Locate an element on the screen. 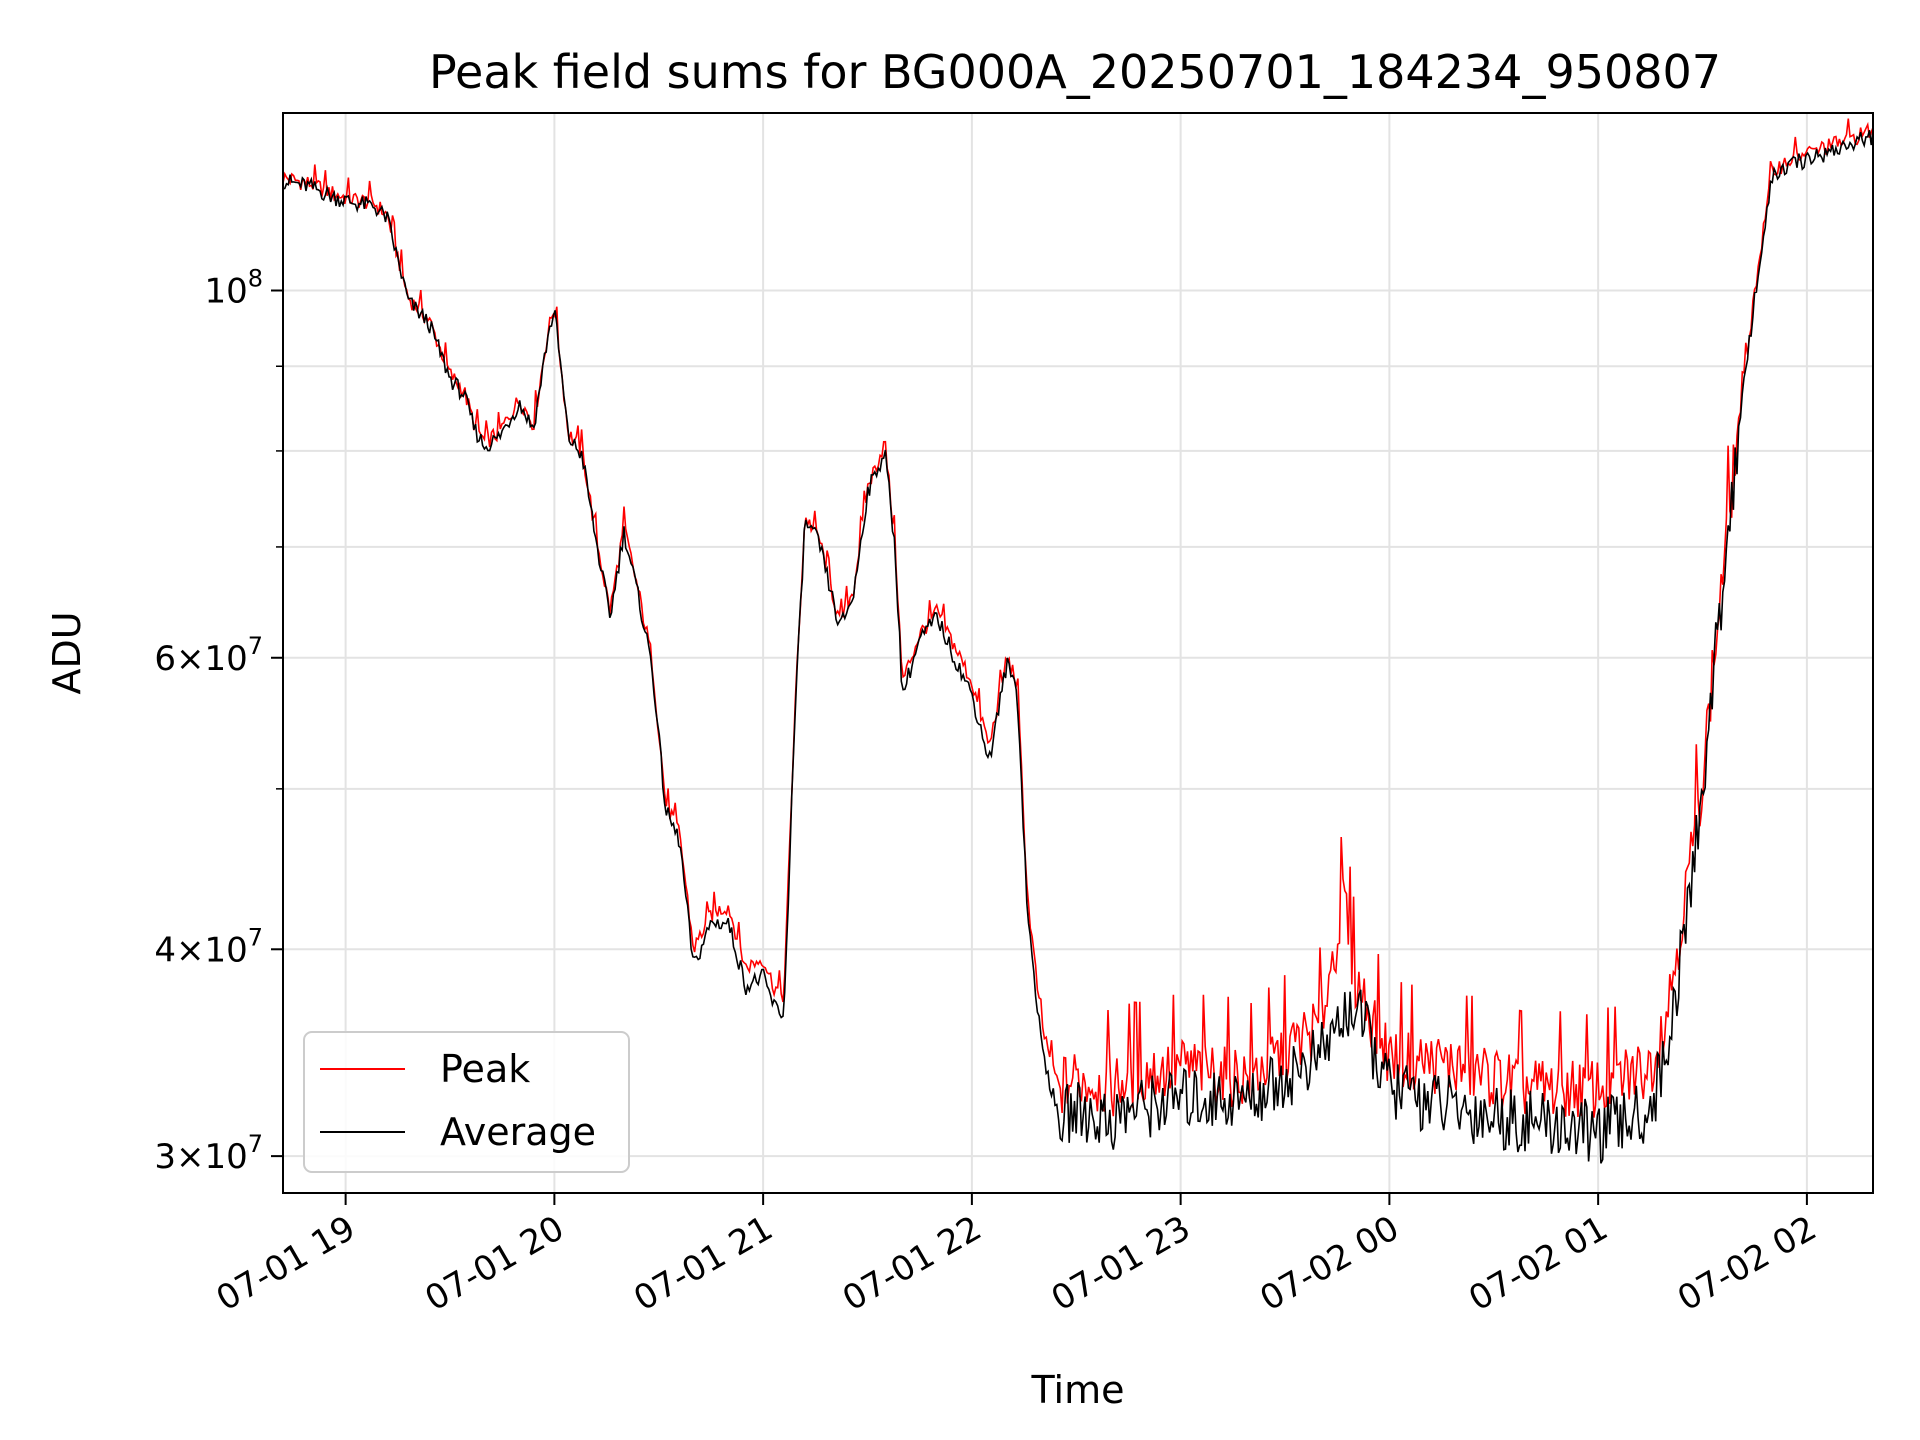 The width and height of the screenshot is (1920, 1440). legend-box is located at coordinates (466, 1102).